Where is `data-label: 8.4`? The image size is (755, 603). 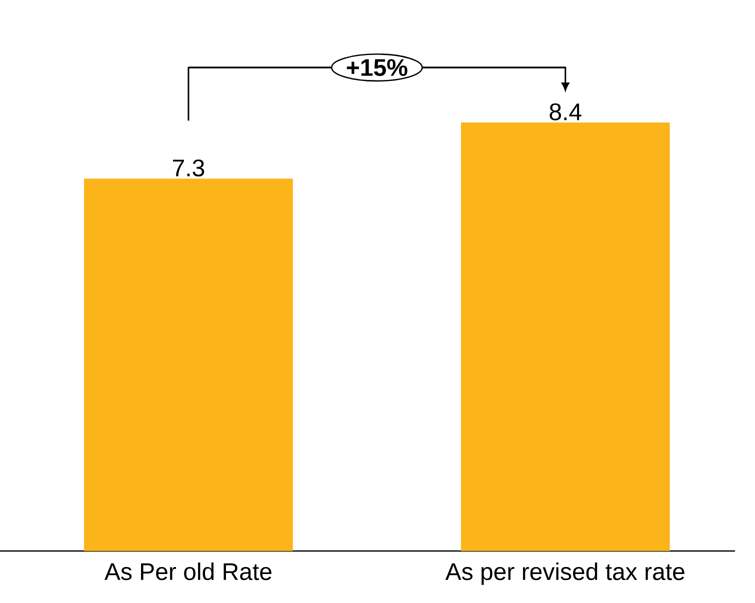
data-label: 8.4 is located at coordinates (566, 111).